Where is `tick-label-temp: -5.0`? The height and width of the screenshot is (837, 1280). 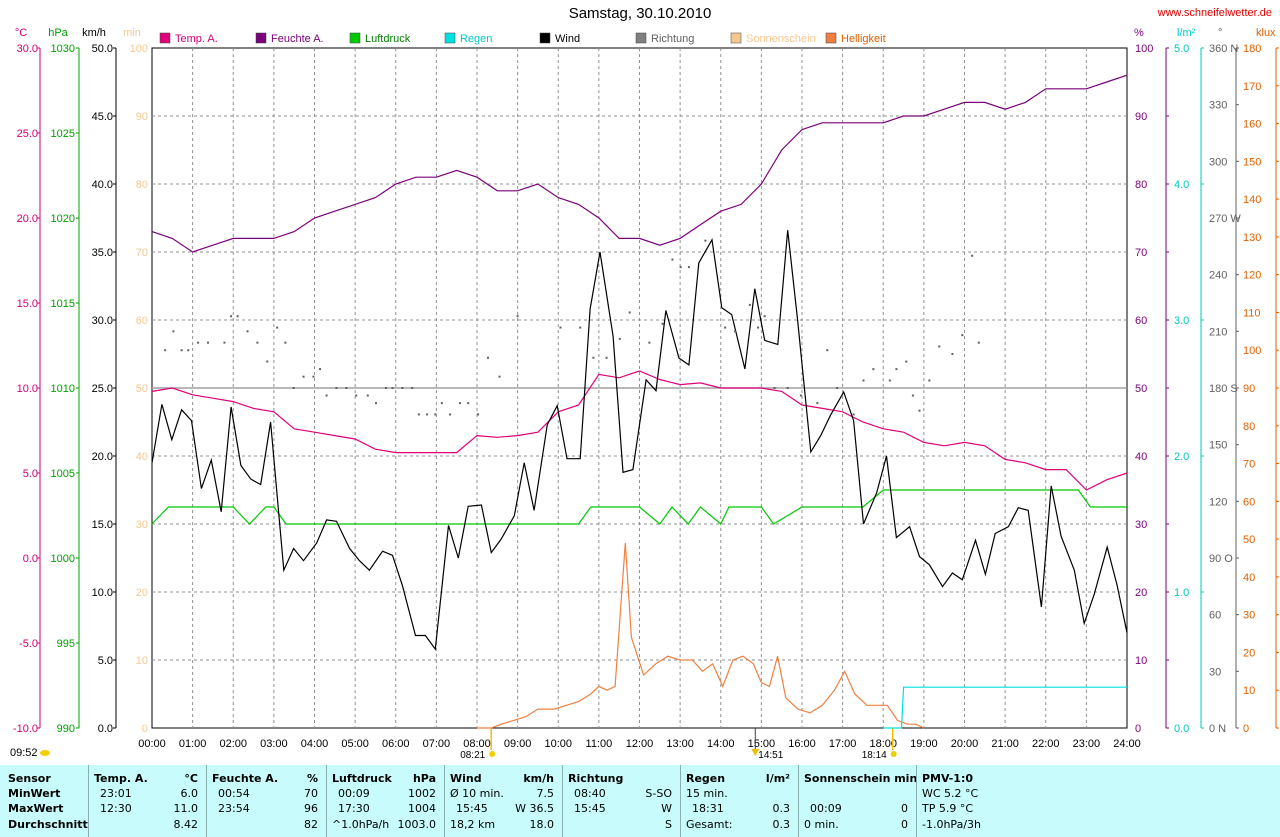
tick-label-temp: -5.0 is located at coordinates (28, 644).